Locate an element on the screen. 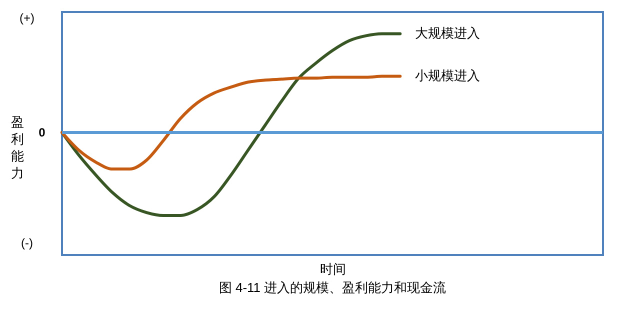 Image resolution: width=623 pixels, height=324 pixels. series-label: 小规模进入 is located at coordinates (447, 76).